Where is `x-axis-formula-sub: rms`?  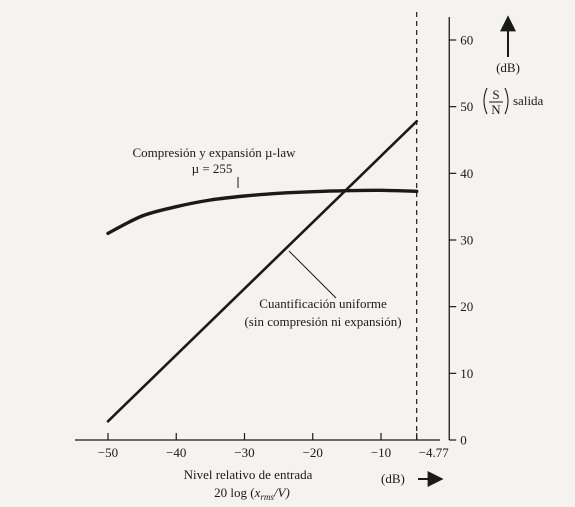
x-axis-formula-sub: rms is located at coordinates (267, 497).